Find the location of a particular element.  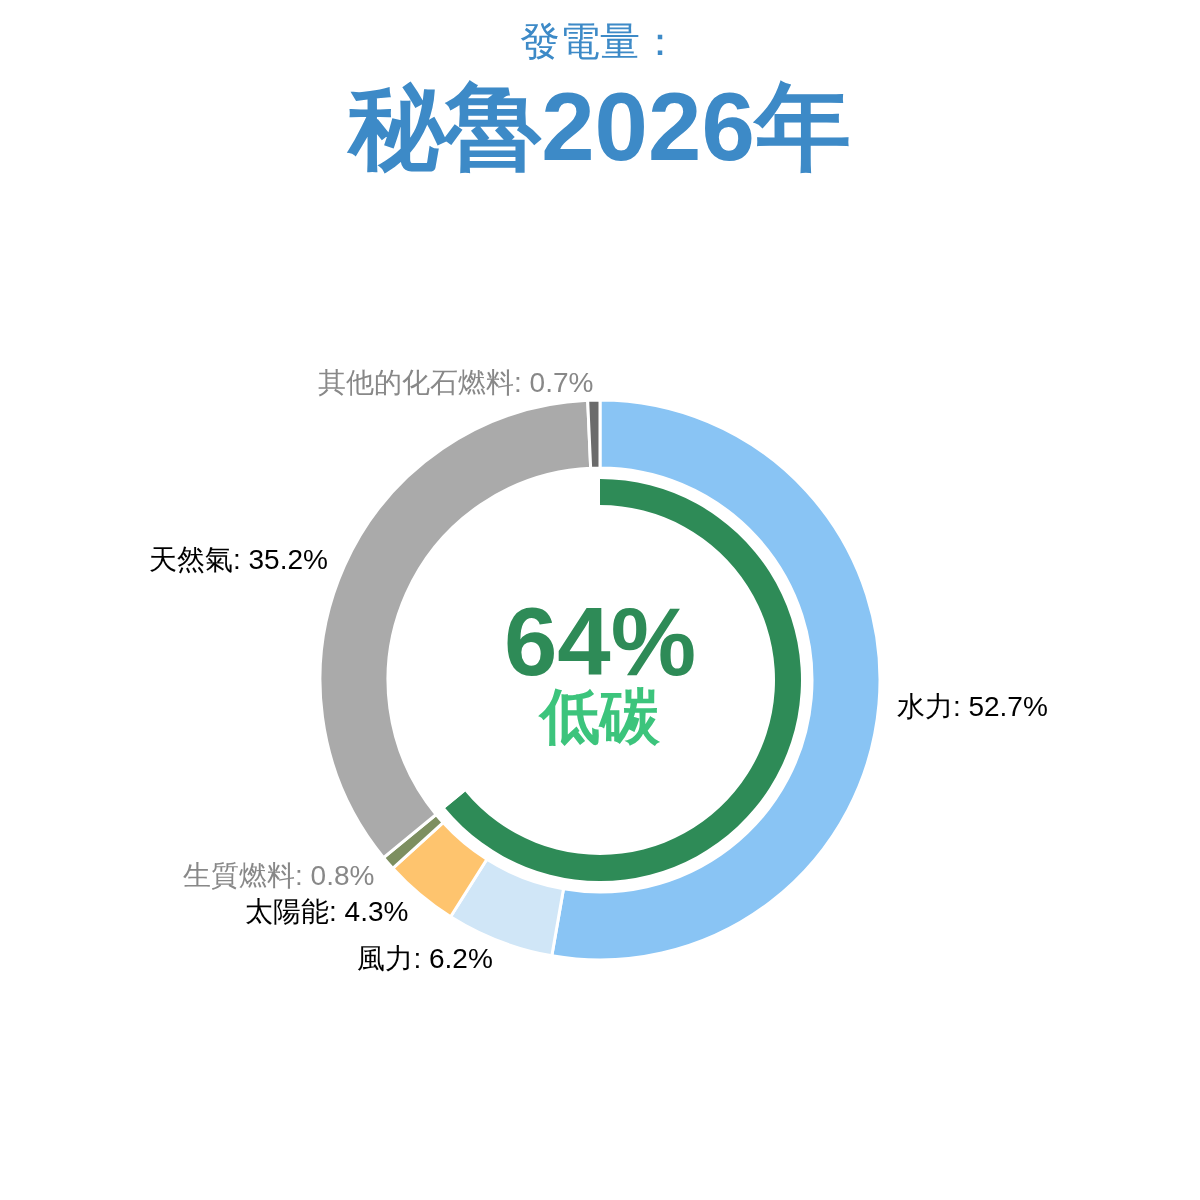

slice-label: 水力 is located at coordinates (924, 706).